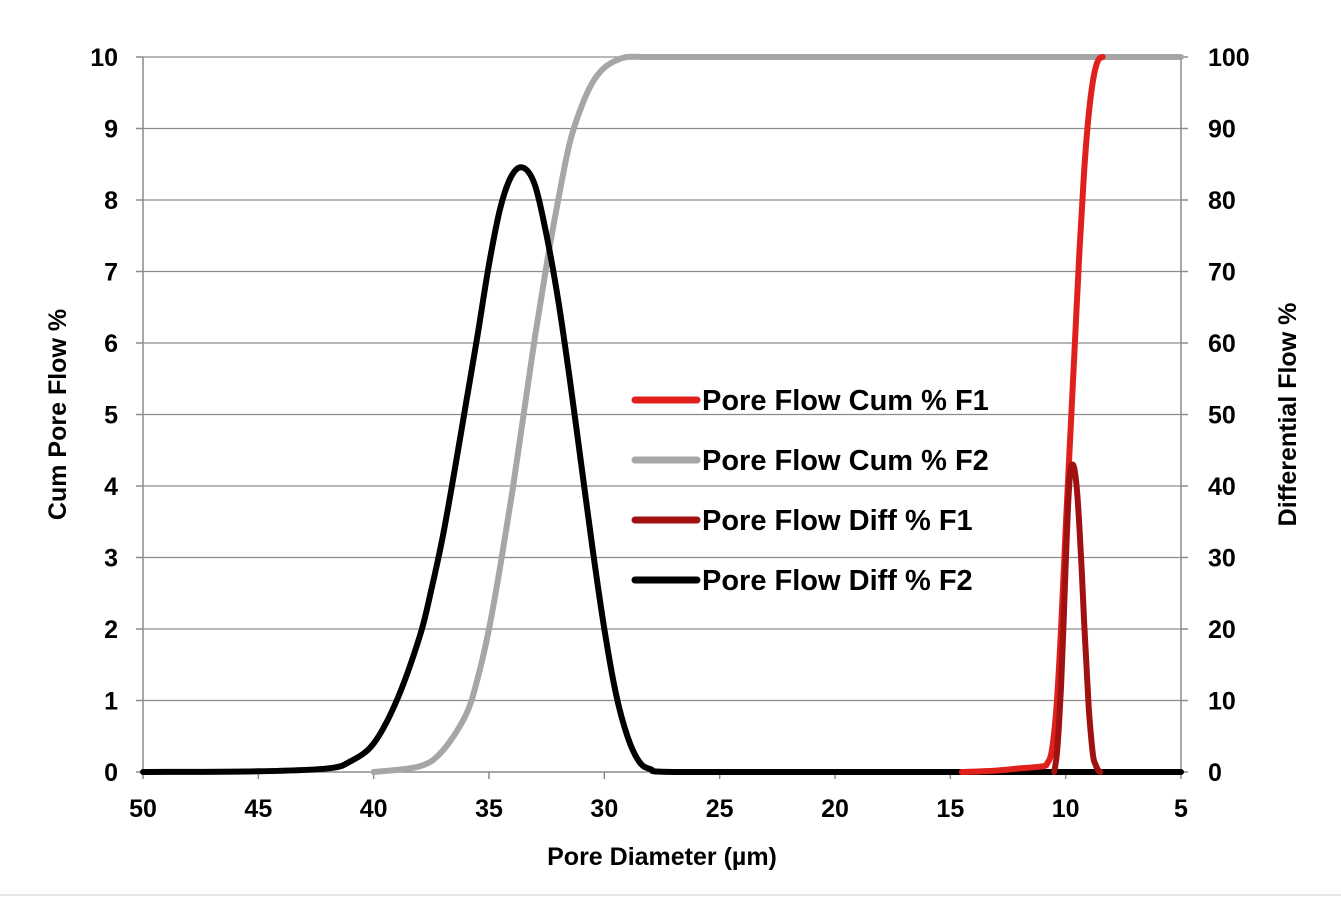 This screenshot has height=897, width=1341. Describe the element at coordinates (835, 809) in the screenshot. I see `x-tick-label: 20` at that location.